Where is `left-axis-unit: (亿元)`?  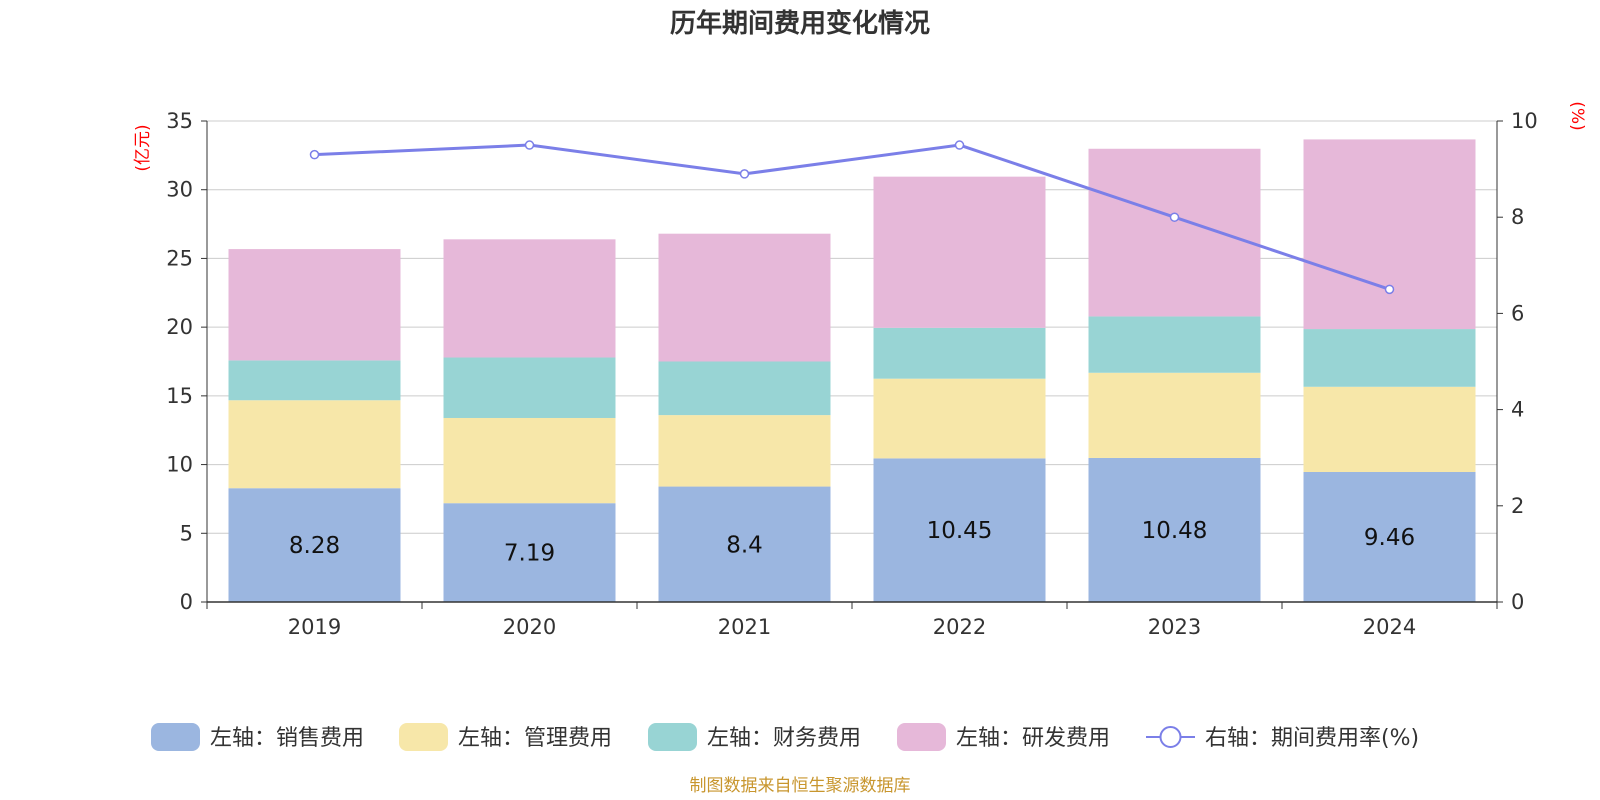 left-axis-unit: (亿元) is located at coordinates (143, 147).